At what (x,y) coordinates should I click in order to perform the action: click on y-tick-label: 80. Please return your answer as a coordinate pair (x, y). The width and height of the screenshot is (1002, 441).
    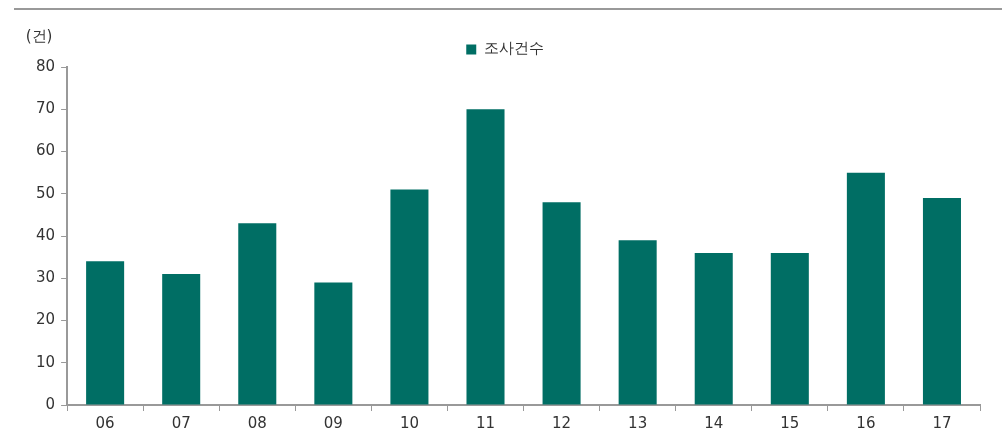
    Looking at the image, I should click on (45, 65).